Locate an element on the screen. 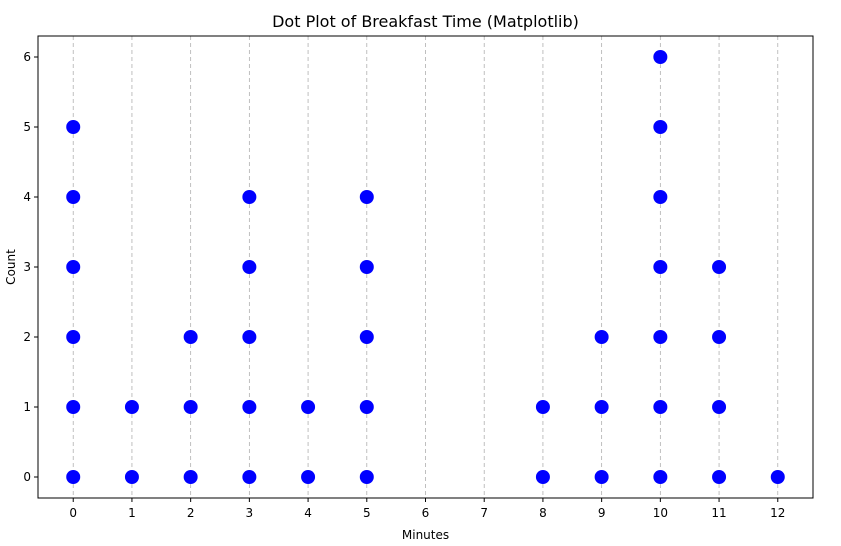  x-tick-label: 12 is located at coordinates (777, 513).